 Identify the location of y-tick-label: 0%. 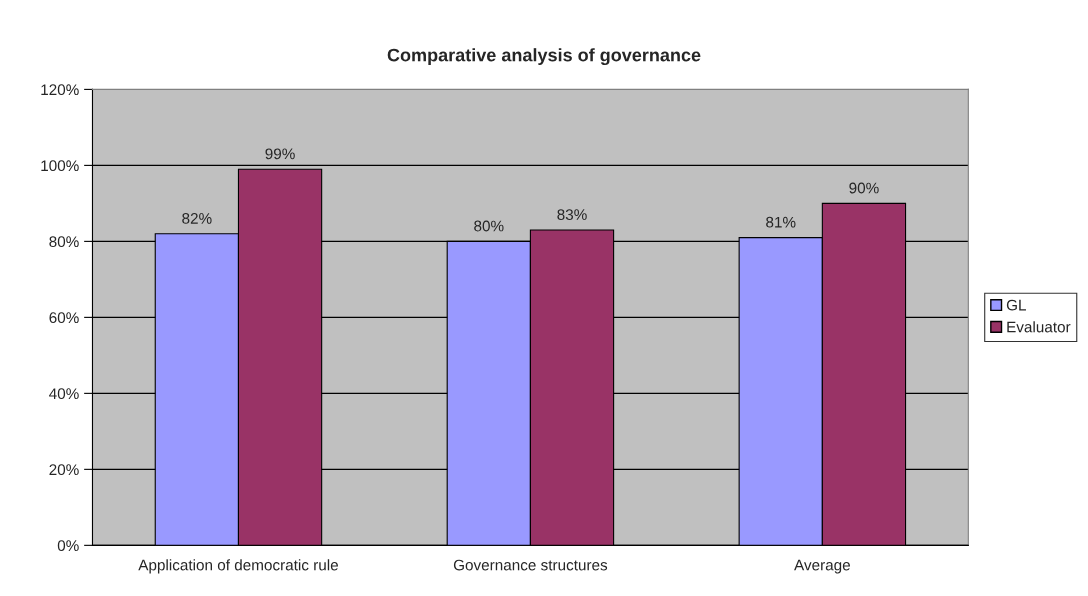
(68, 546).